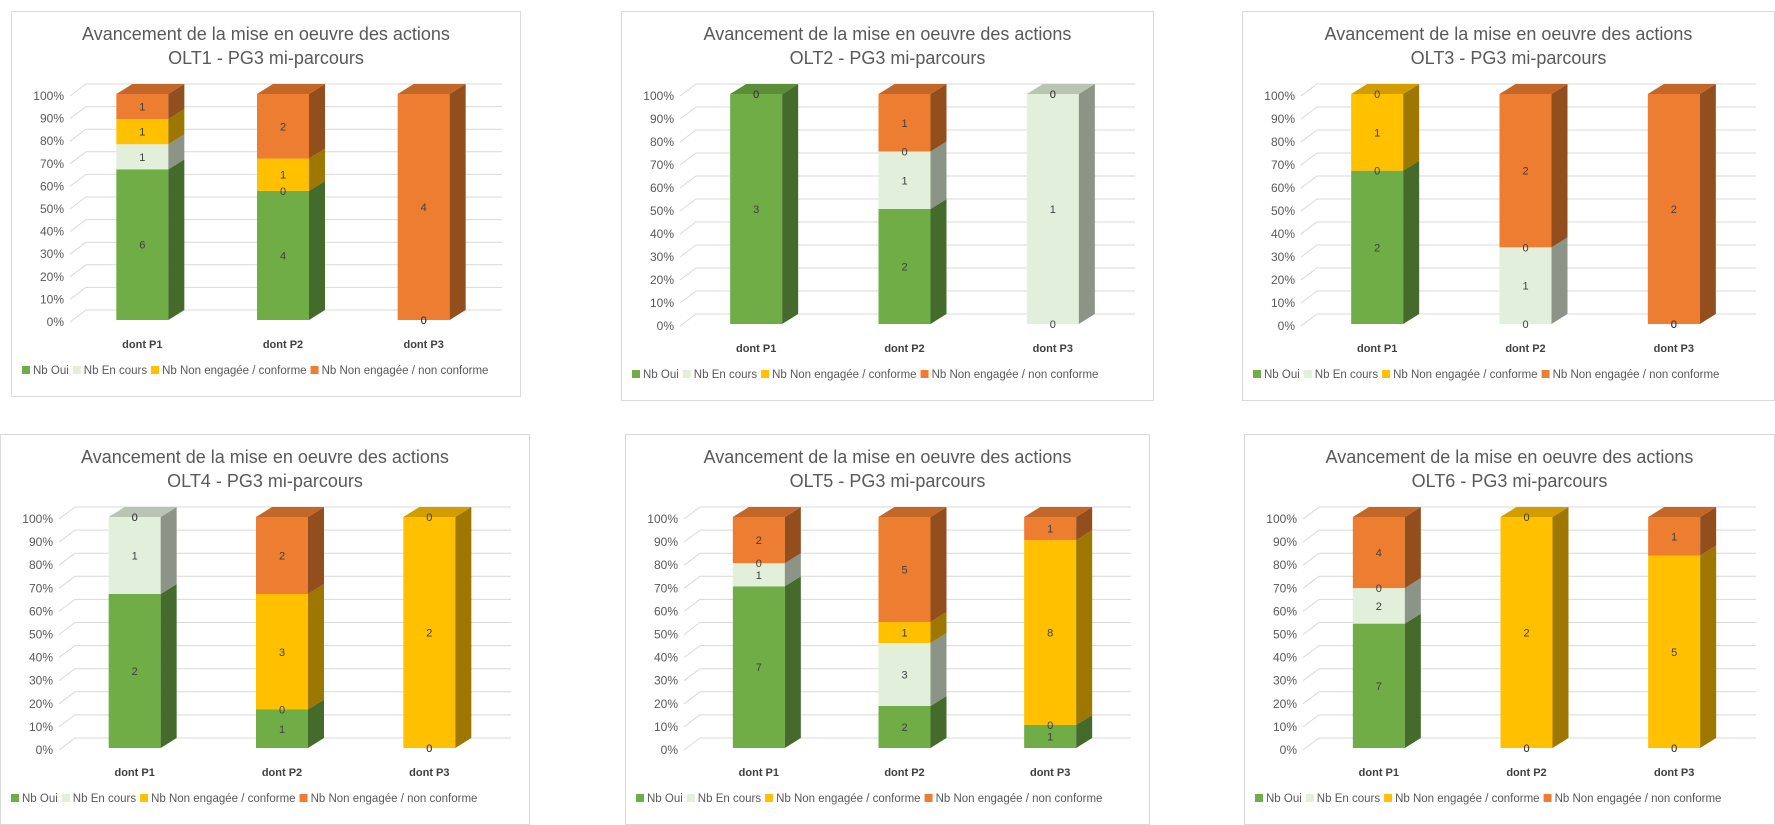  Describe the element at coordinates (662, 119) in the screenshot. I see `y-tick-label: 90%` at that location.